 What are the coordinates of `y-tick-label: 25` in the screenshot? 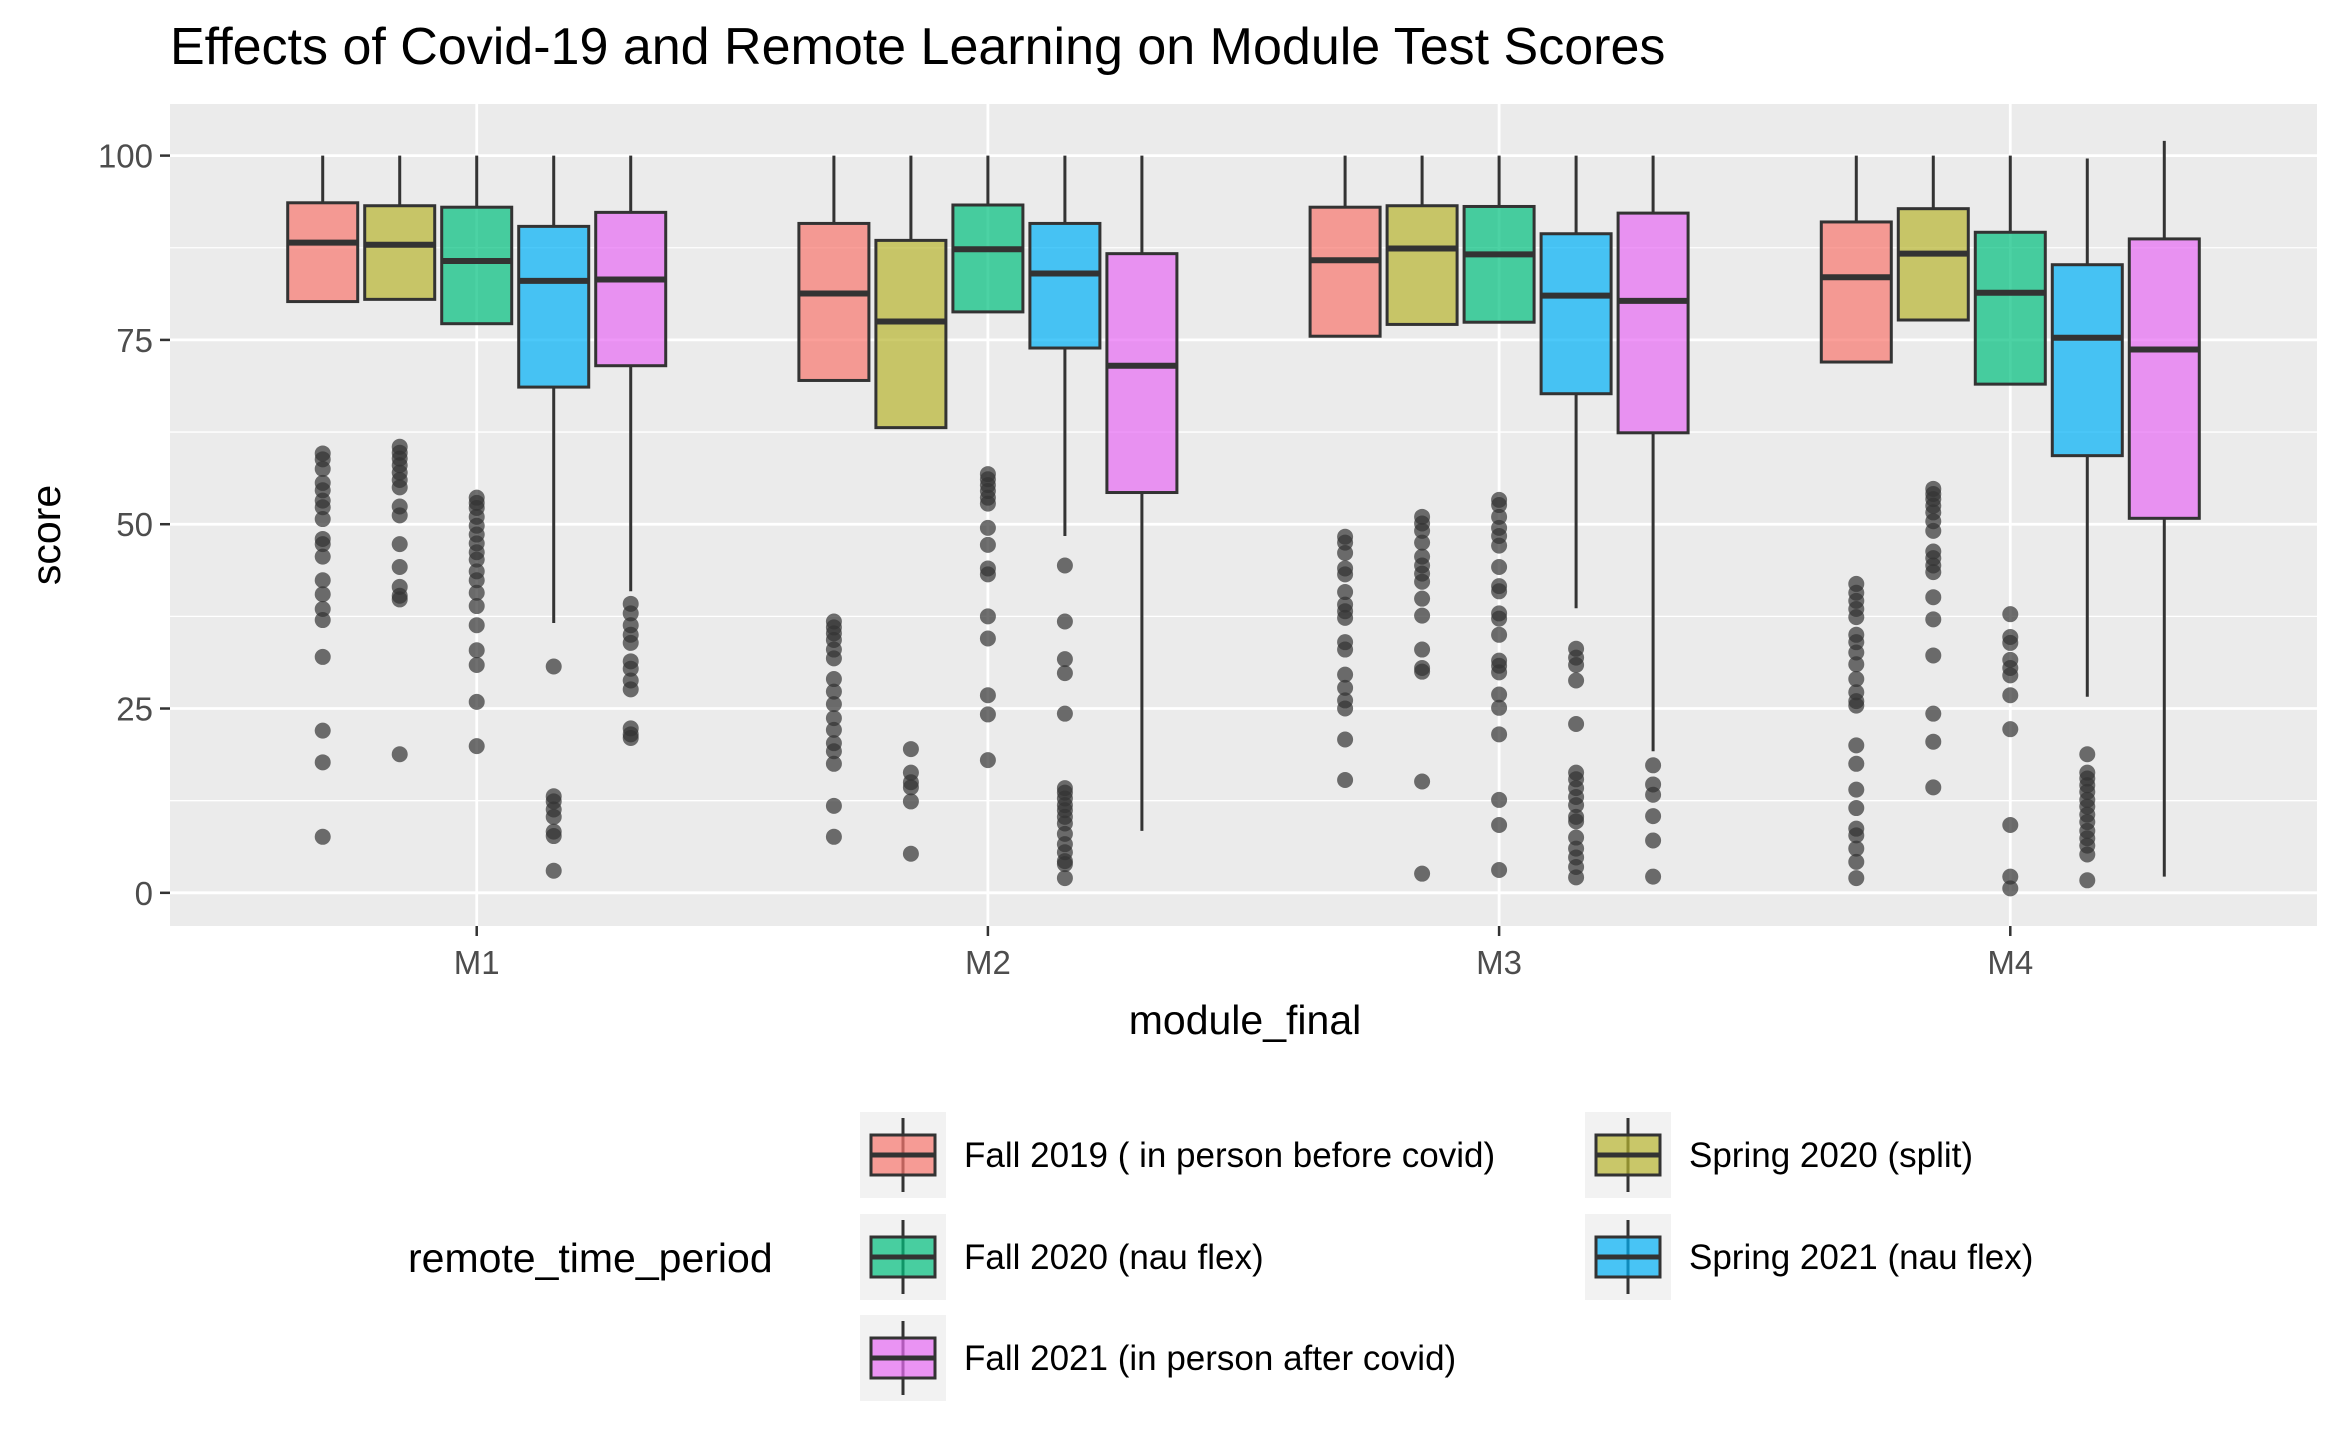 It's located at (134, 709).